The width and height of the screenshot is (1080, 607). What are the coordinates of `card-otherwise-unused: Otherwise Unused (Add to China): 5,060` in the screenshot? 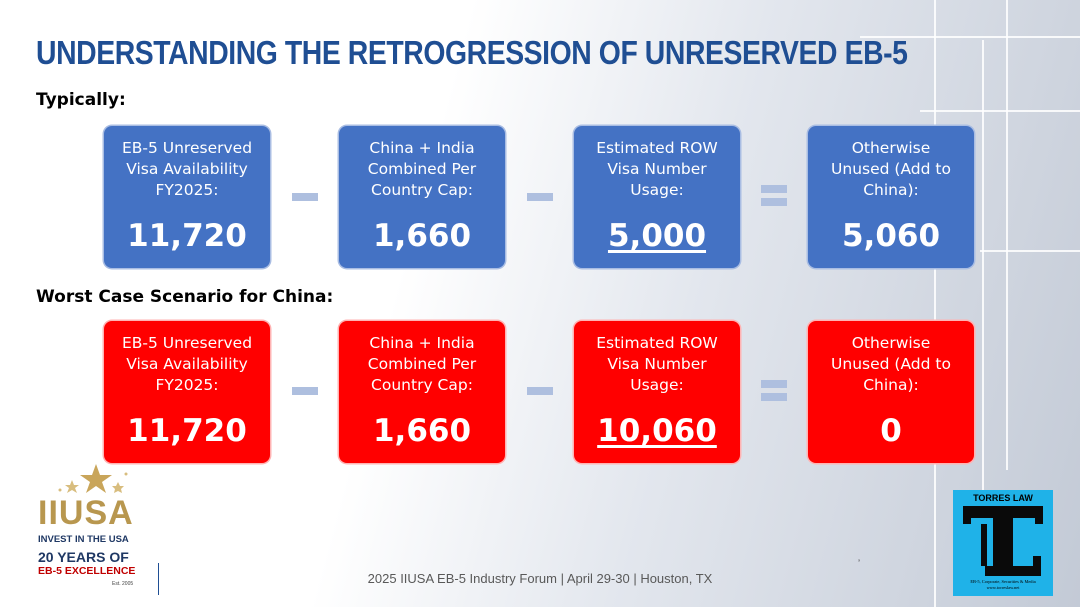 It's located at (891, 197).